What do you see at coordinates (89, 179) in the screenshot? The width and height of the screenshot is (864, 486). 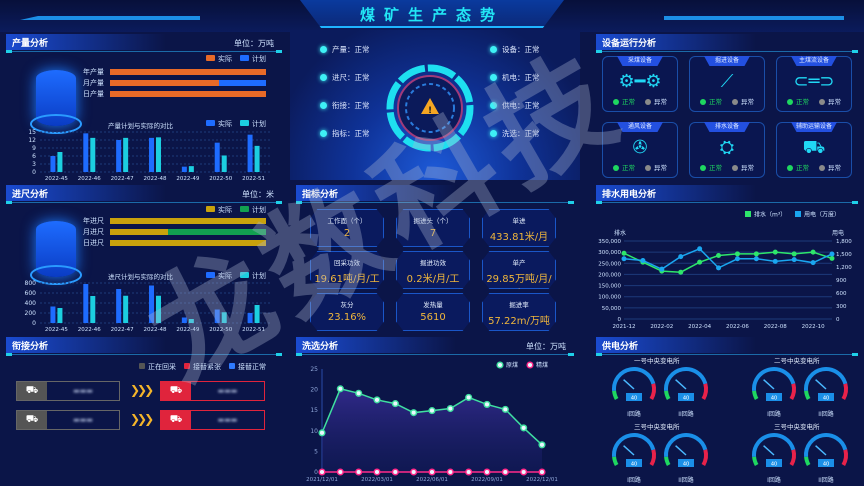 I see `x-tick-label: 2022-46` at bounding box center [89, 179].